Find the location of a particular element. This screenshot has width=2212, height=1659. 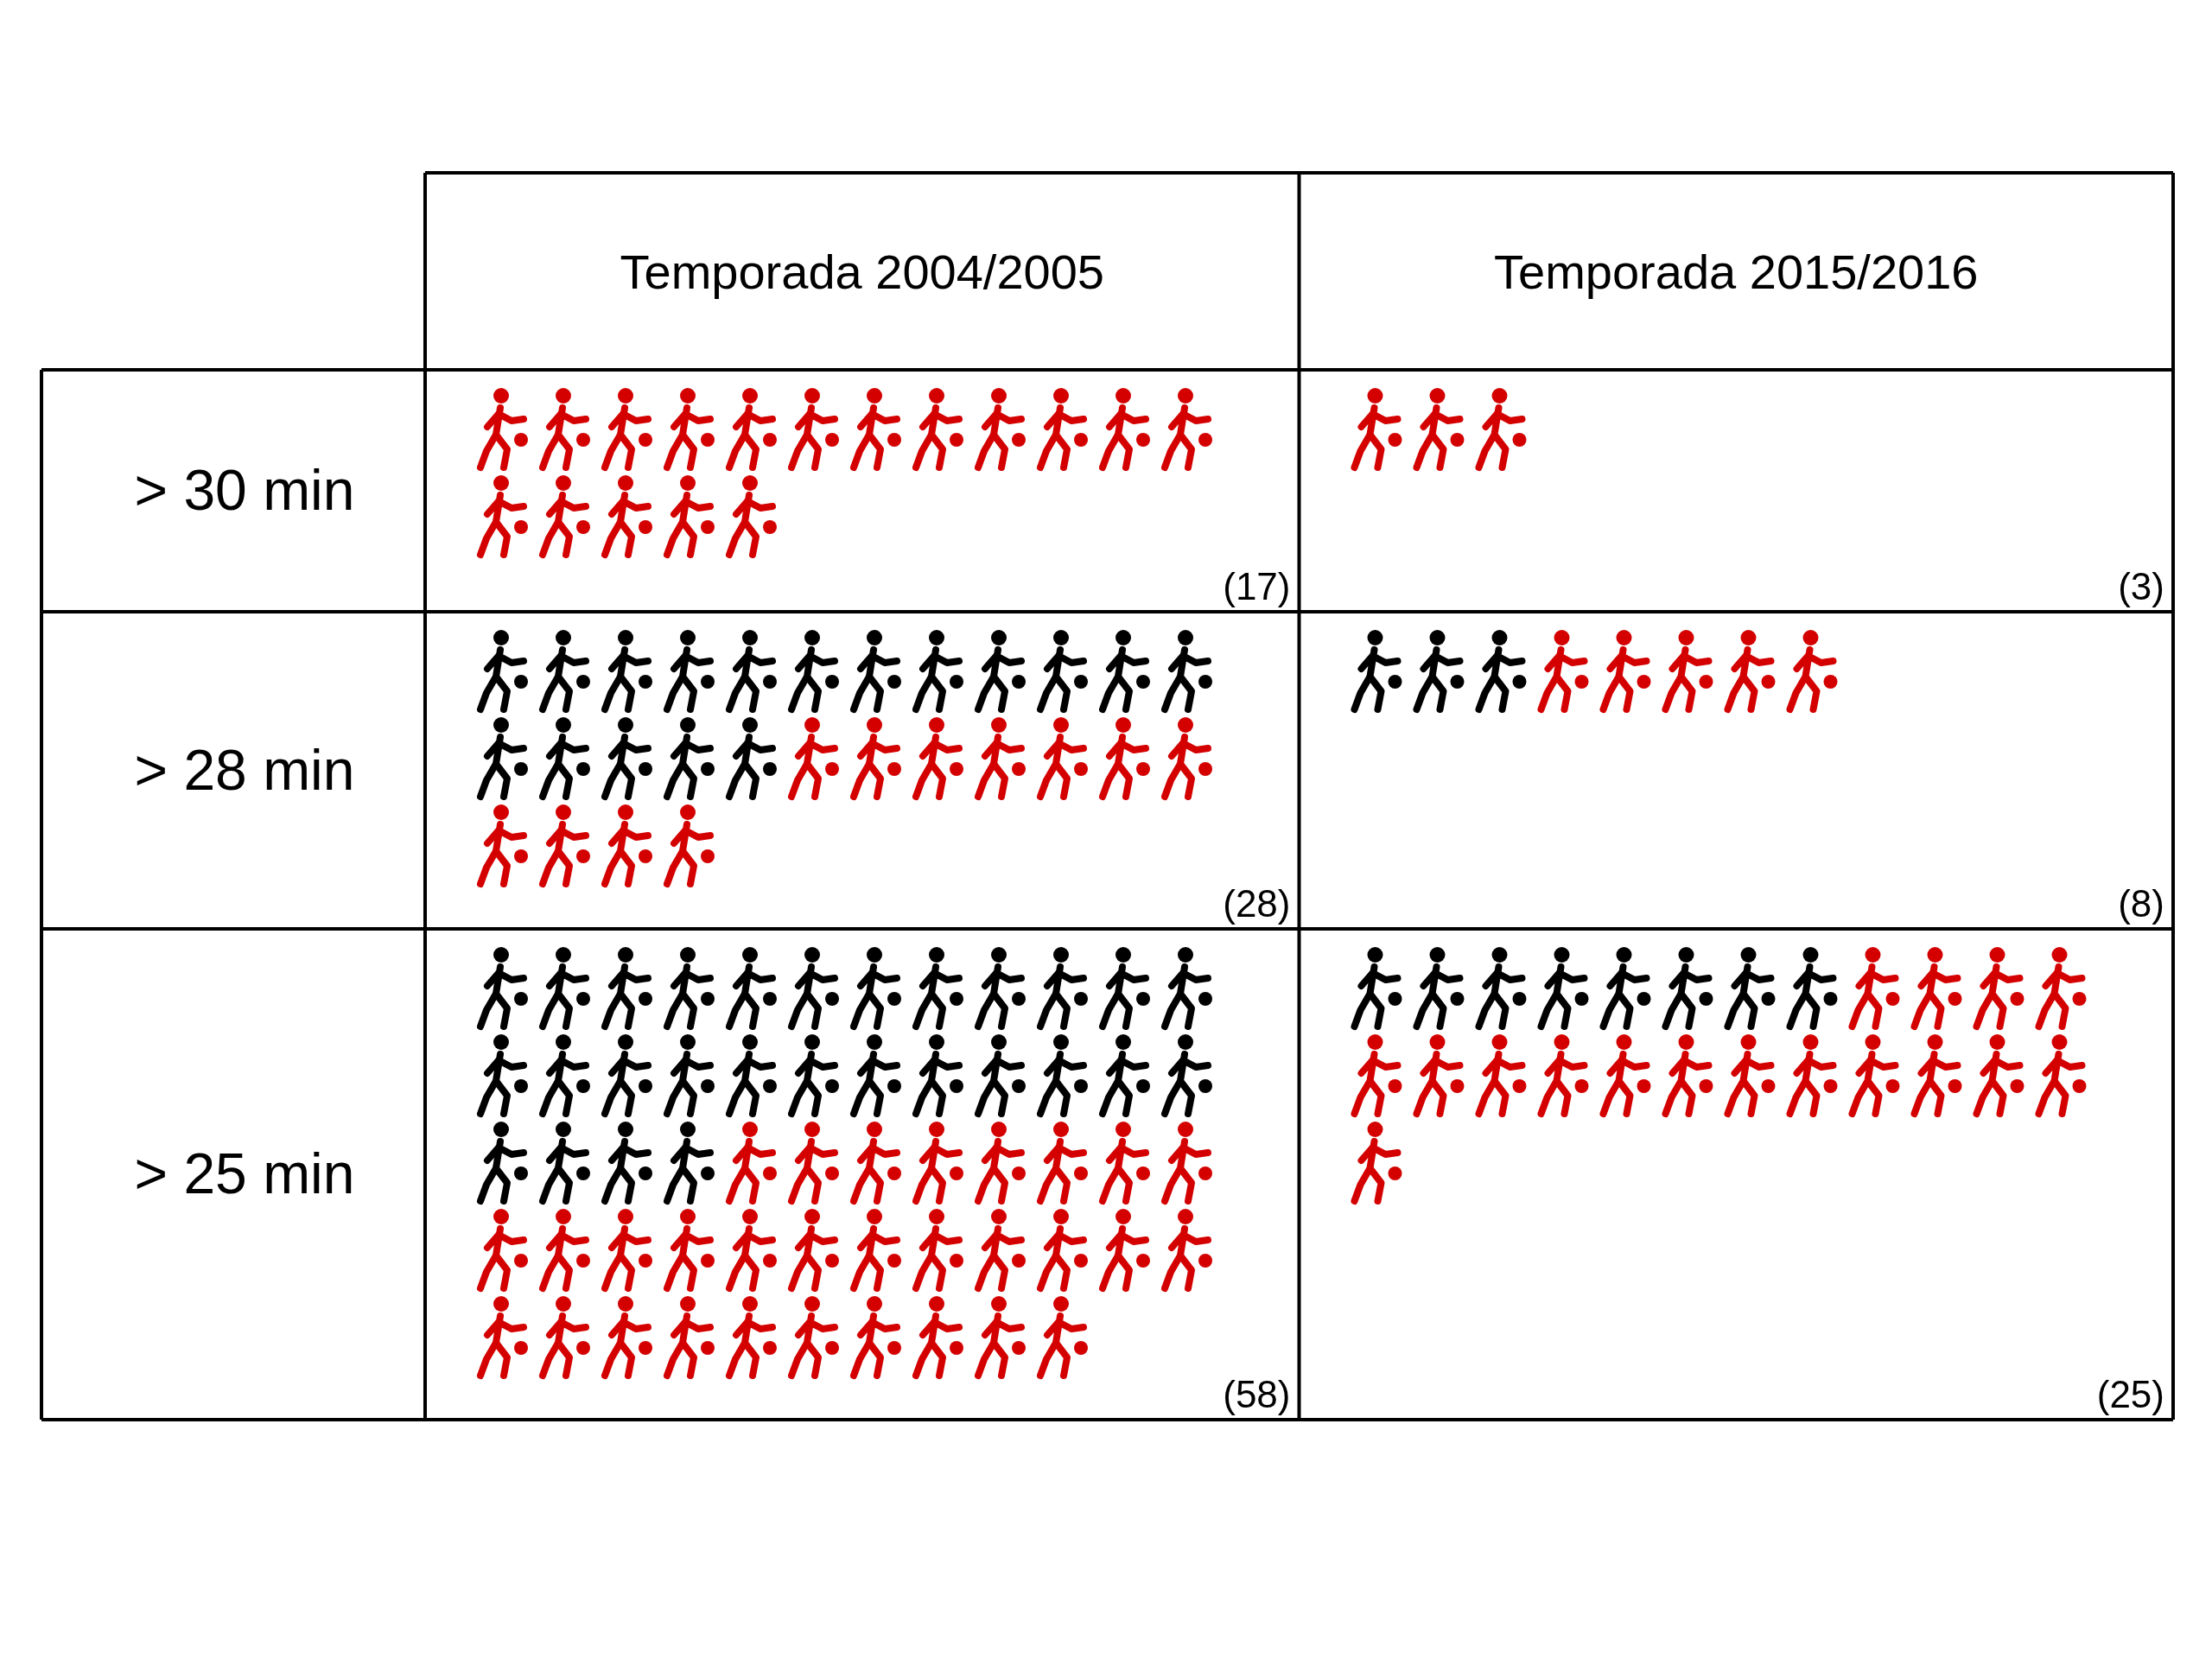

y-tick-label: > 25 min is located at coordinates (244, 1173).